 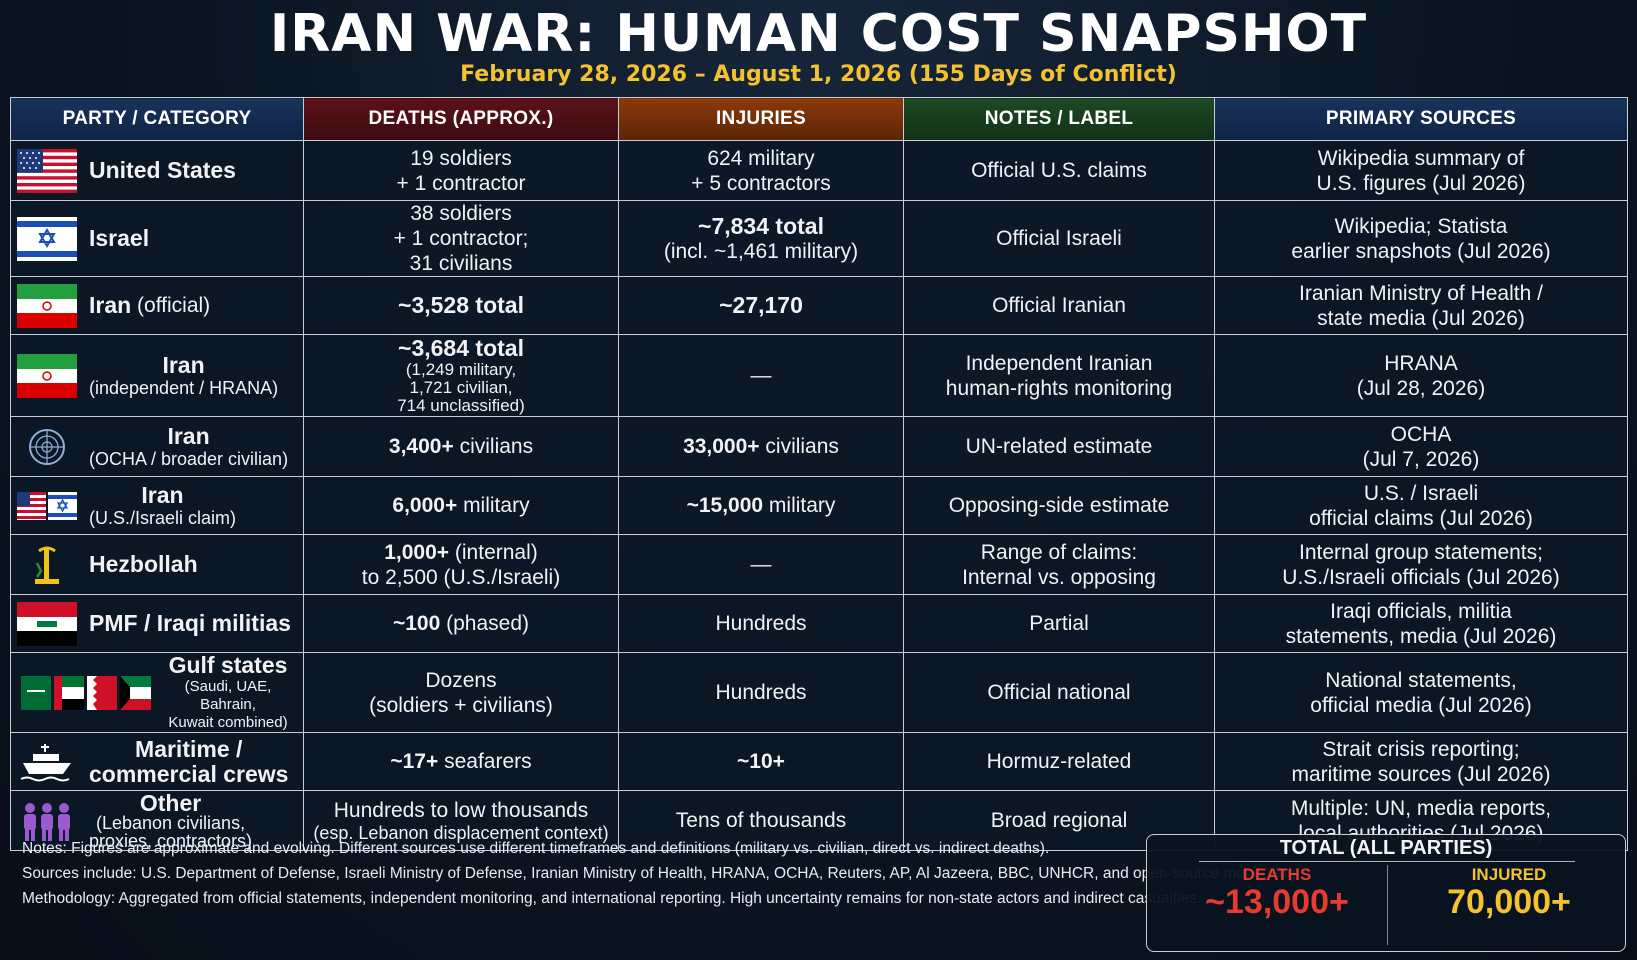 What do you see at coordinates (461, 238) in the screenshot?
I see `deaths-cell: 38 soldiers + 1 contractor; 31 civilians` at bounding box center [461, 238].